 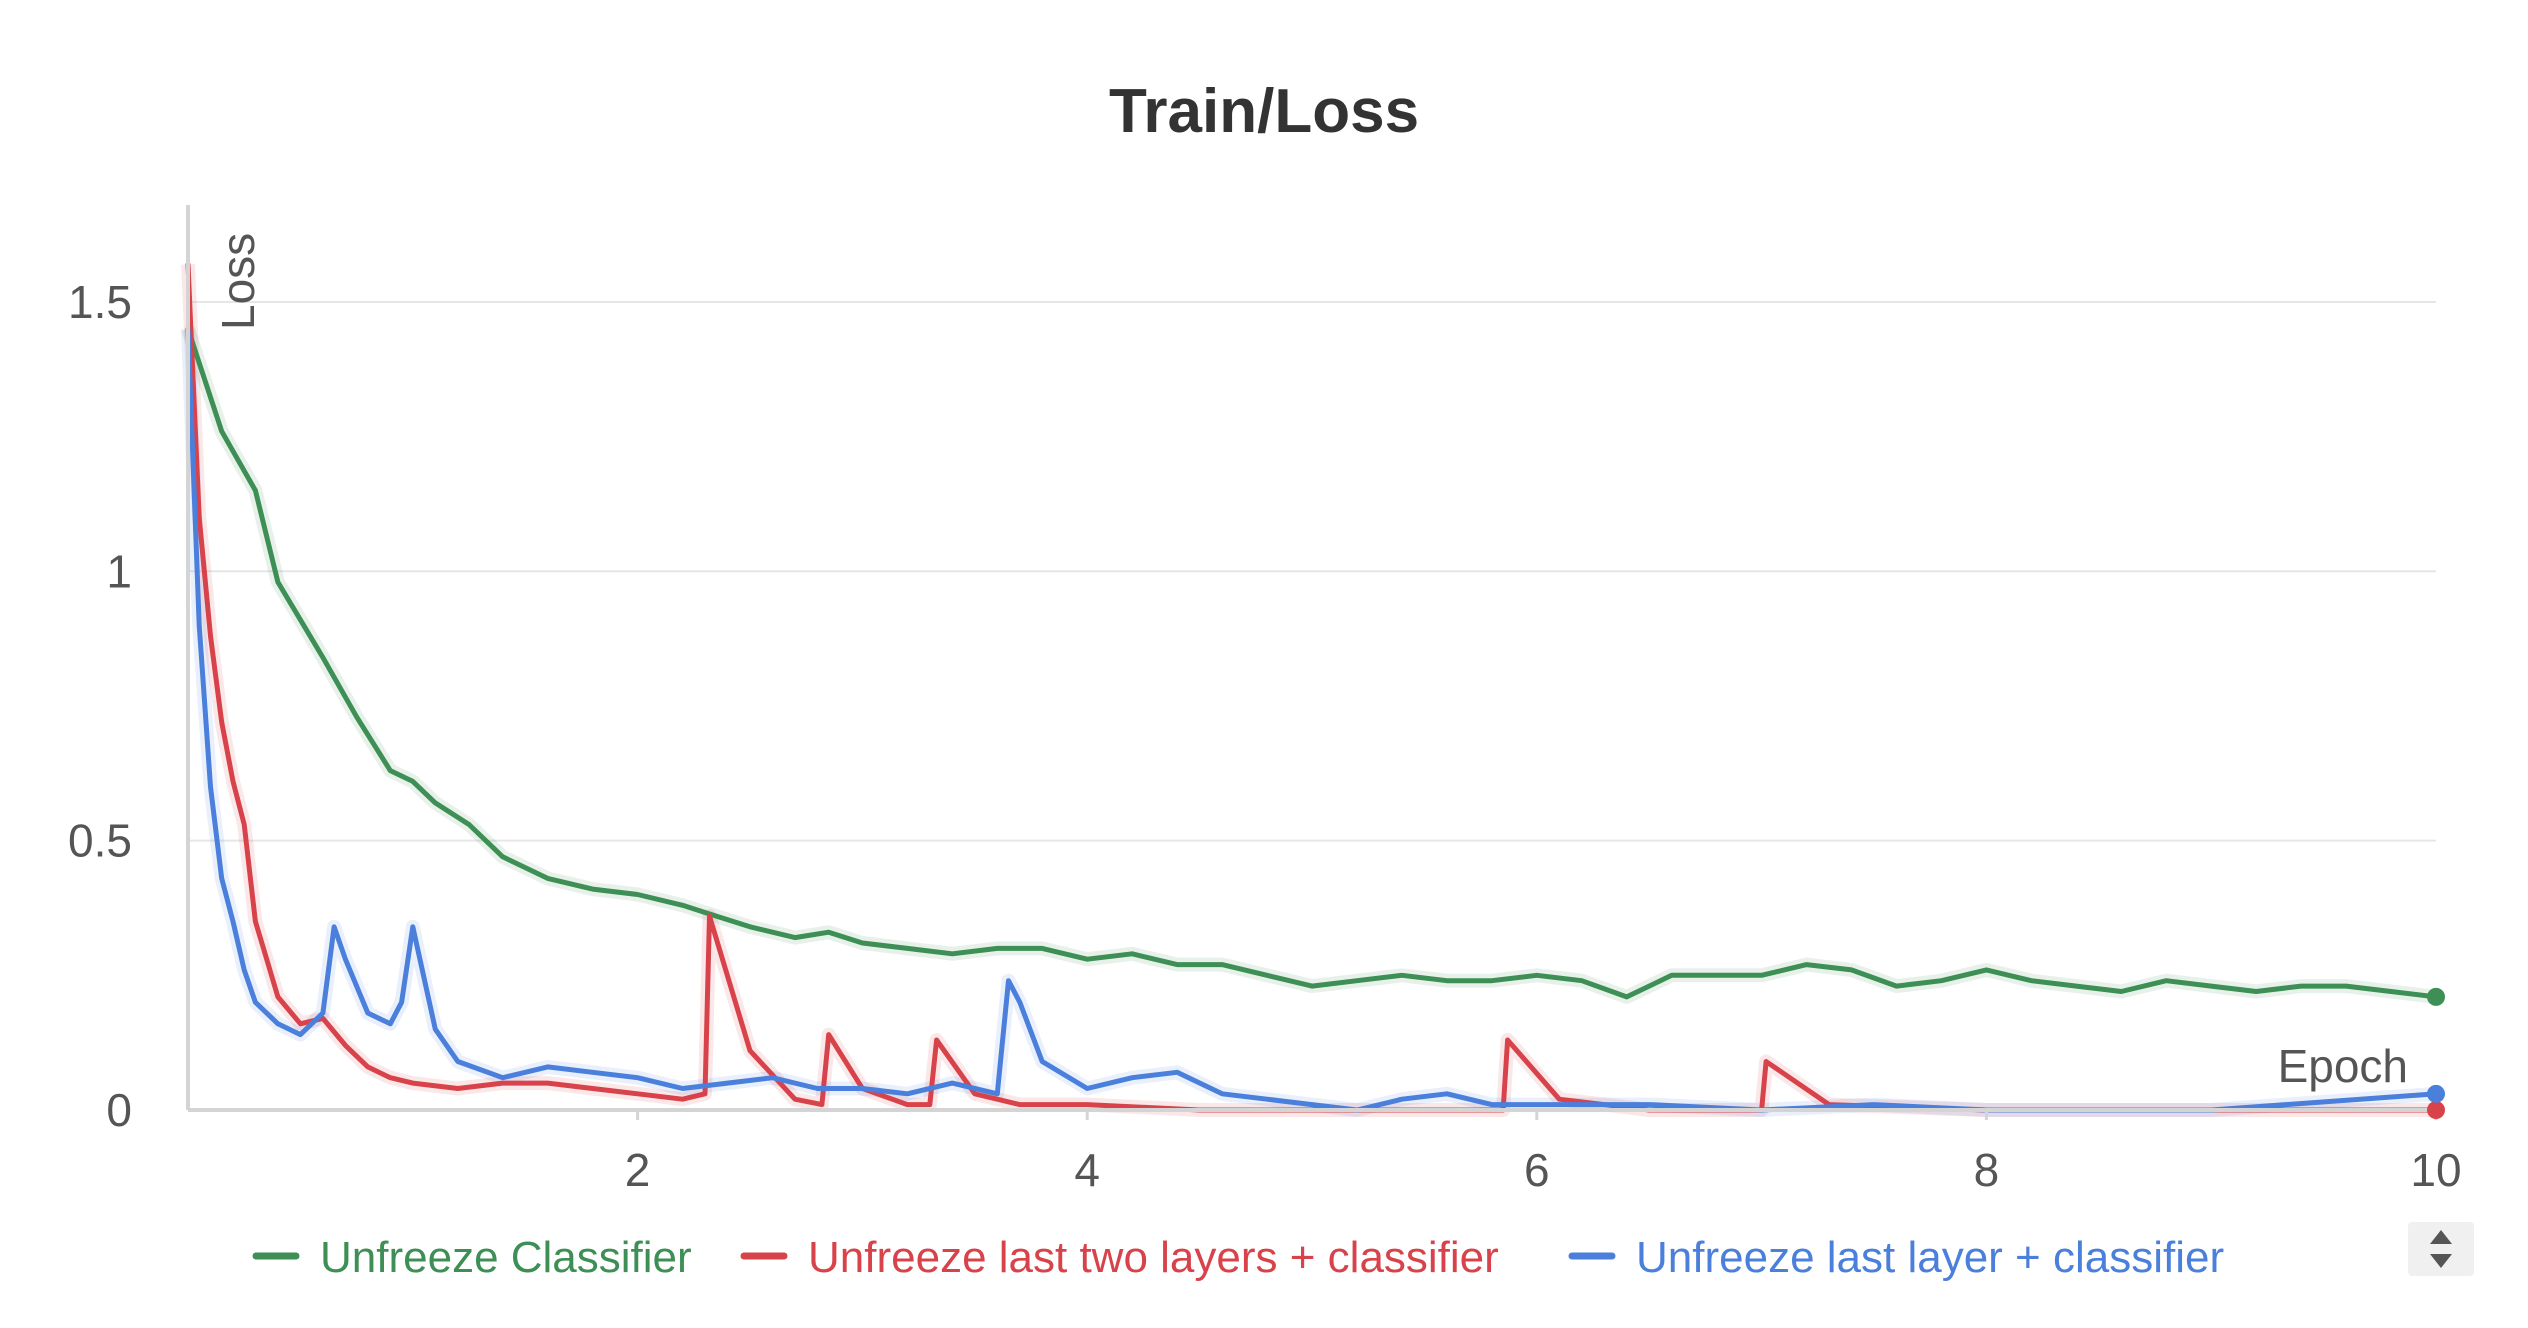 I want to click on legend-scroll-button, so click(x=2441, y=1249).